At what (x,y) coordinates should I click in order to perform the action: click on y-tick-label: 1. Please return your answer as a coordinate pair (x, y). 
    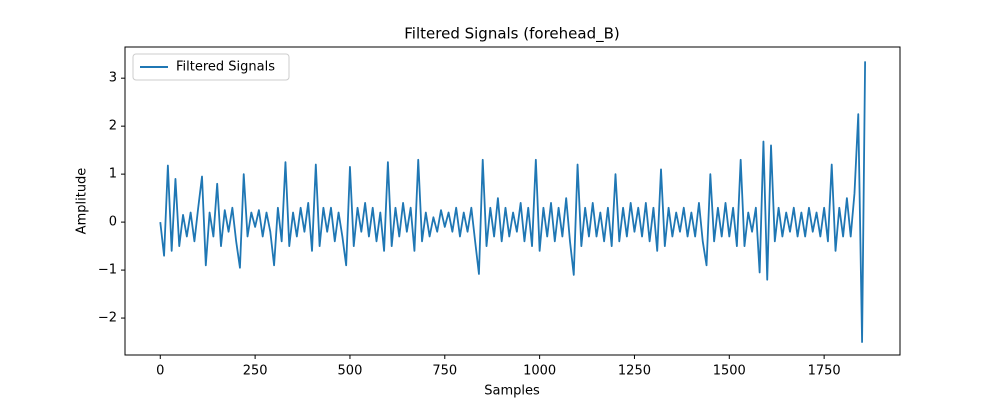
    Looking at the image, I should click on (113, 174).